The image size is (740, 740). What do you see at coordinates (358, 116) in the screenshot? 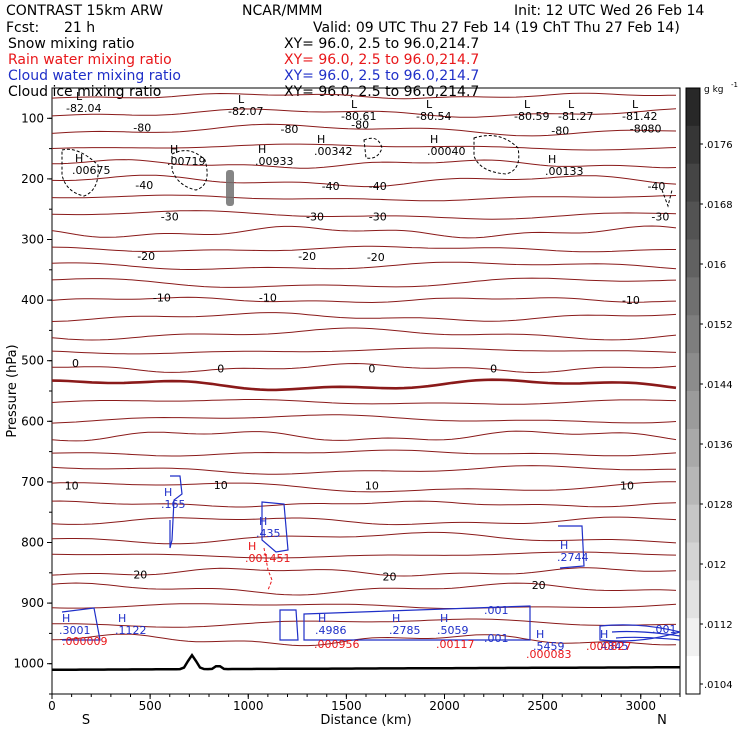
I see `low-value: -80.61` at bounding box center [358, 116].